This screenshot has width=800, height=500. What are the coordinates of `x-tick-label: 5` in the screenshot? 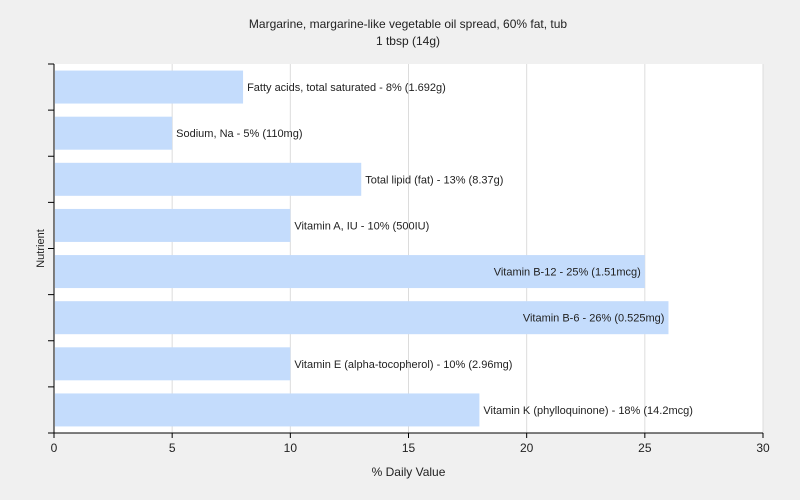 It's located at (172, 448).